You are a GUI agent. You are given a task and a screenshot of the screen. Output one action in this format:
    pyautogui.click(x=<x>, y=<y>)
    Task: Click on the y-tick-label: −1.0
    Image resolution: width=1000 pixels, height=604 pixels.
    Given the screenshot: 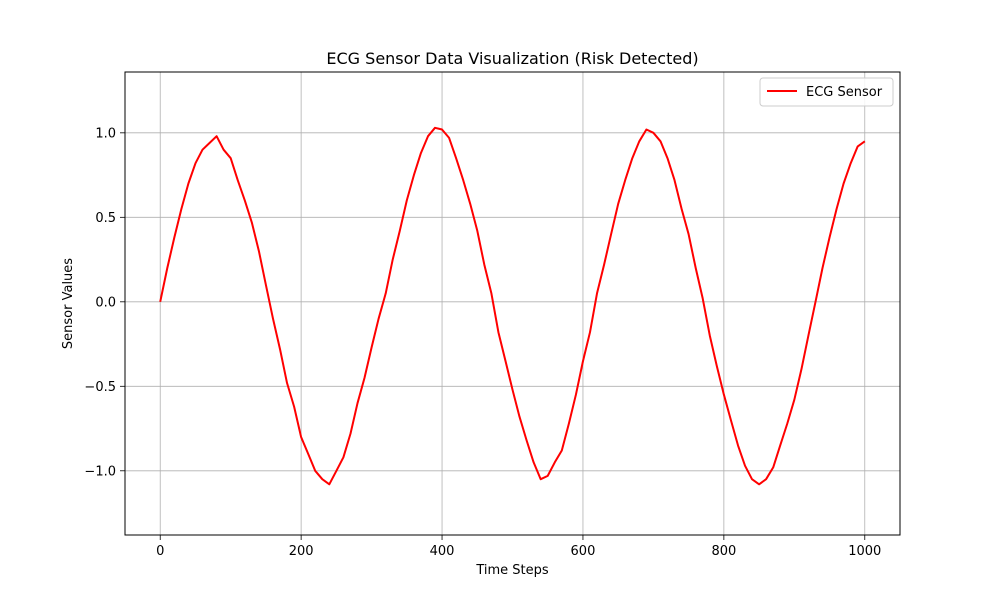 What is the action you would take?
    pyautogui.click(x=100, y=471)
    